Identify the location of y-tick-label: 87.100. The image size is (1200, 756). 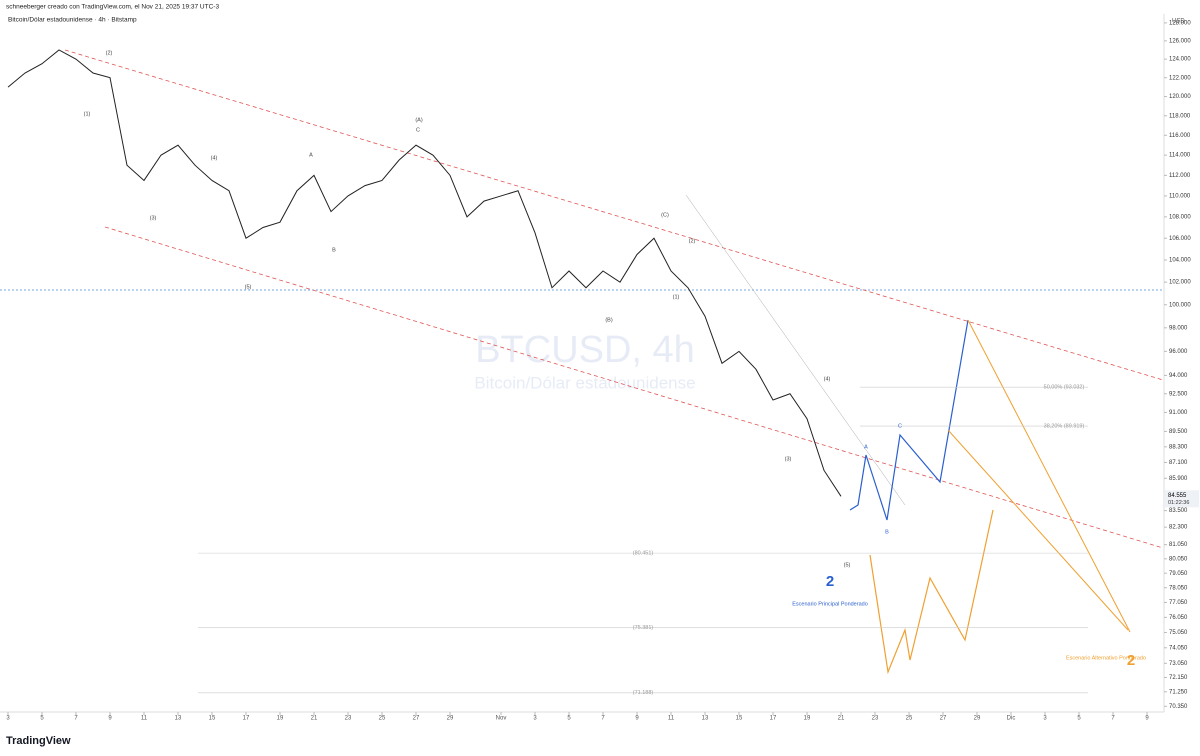
(1178, 463).